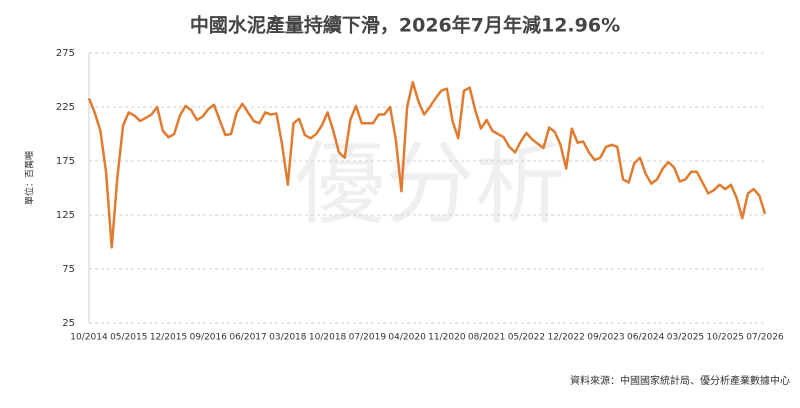  What do you see at coordinates (447, 338) in the screenshot?
I see `x-tick-label: 11/2020` at bounding box center [447, 338].